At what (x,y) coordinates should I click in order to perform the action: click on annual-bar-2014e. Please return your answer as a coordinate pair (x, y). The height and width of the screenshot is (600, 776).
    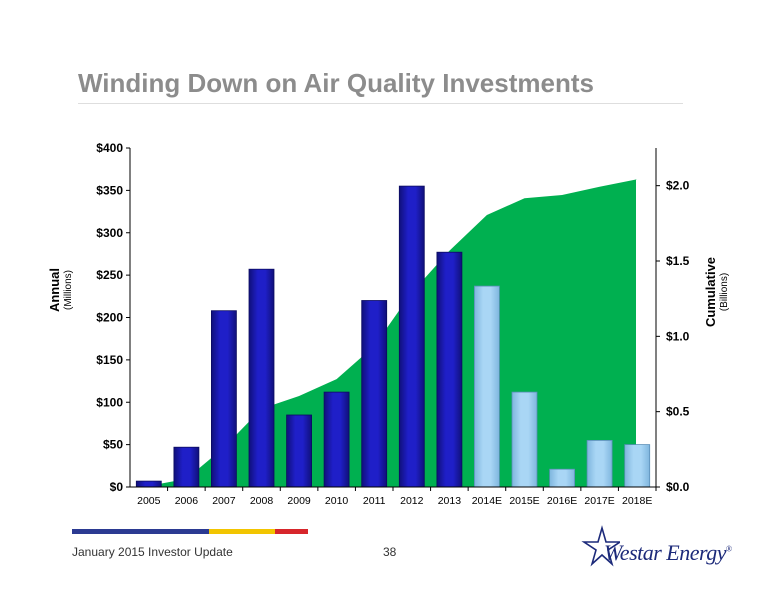
    Looking at the image, I should click on (486, 386).